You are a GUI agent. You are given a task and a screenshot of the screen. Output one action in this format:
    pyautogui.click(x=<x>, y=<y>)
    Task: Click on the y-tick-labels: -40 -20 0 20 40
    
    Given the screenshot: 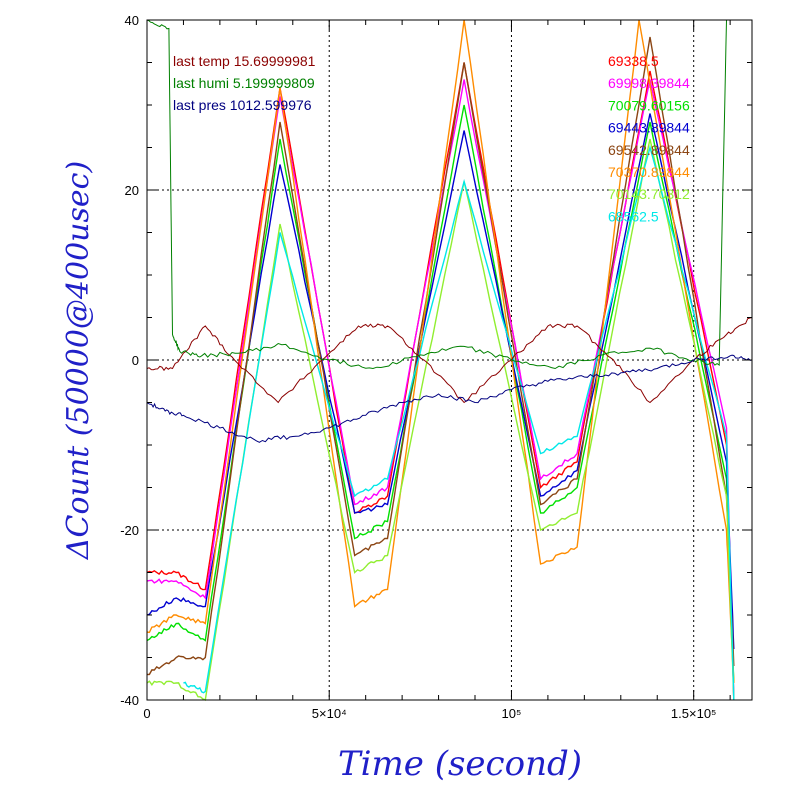 What is the action you would take?
    pyautogui.click(x=129, y=360)
    